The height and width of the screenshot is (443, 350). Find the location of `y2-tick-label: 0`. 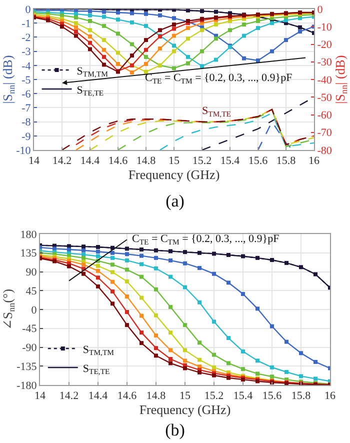

y2-tick-label: 0 is located at coordinates (320, 10).